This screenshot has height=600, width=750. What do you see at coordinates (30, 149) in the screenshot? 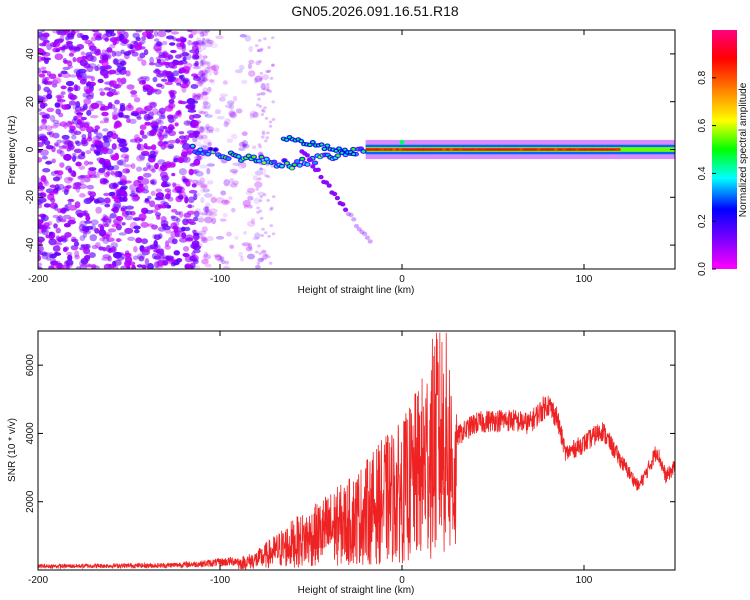
I see `y-tick-label: 0` at bounding box center [30, 149].